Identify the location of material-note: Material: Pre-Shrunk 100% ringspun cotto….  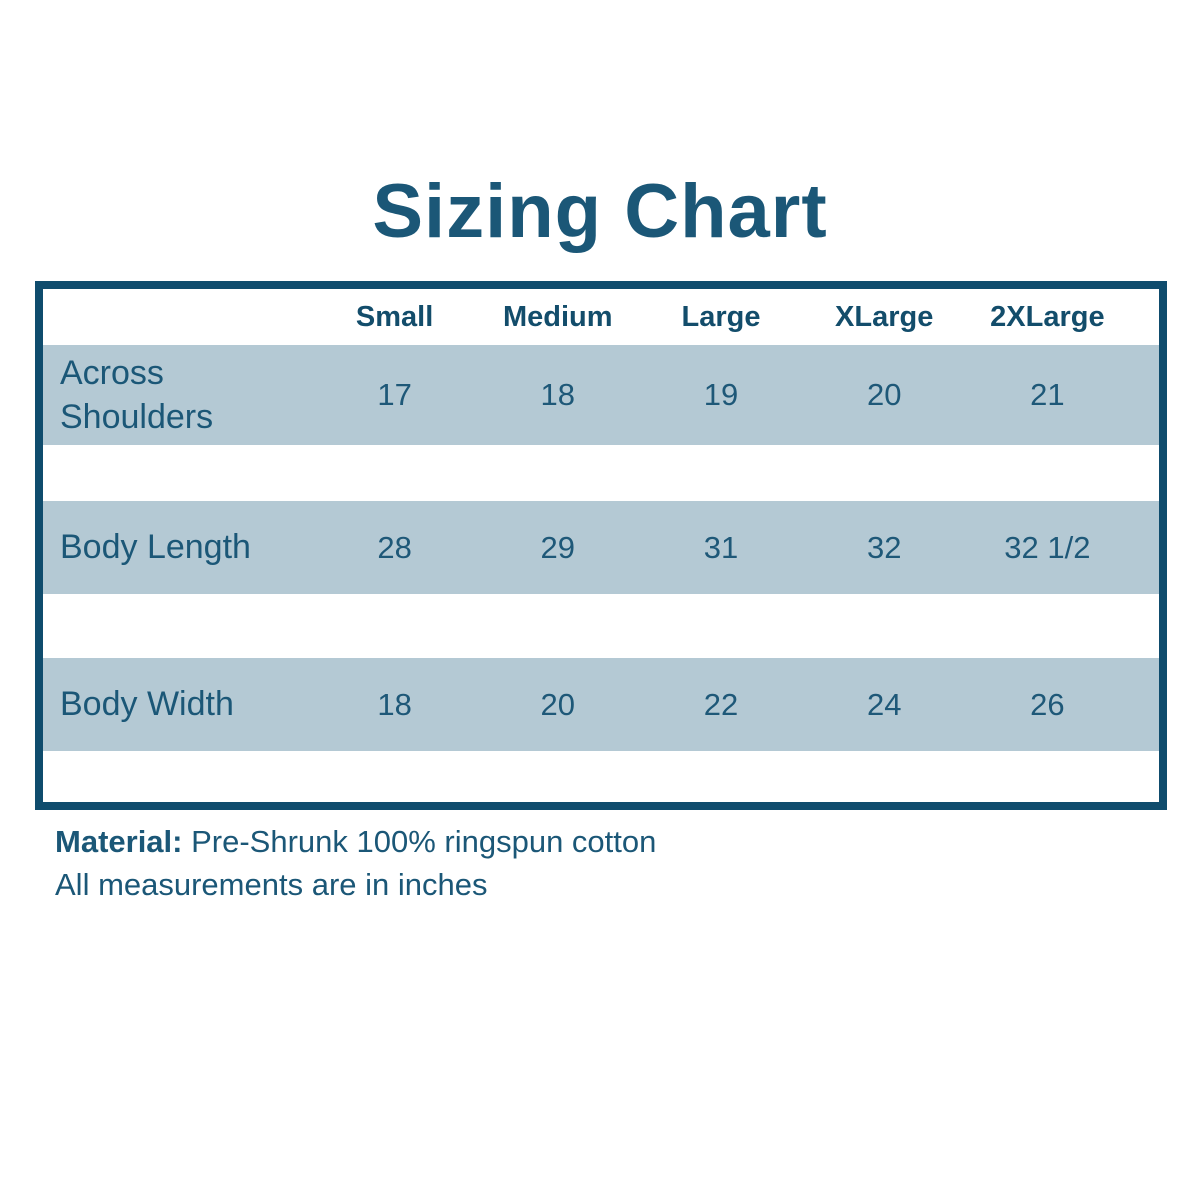
(605, 841).